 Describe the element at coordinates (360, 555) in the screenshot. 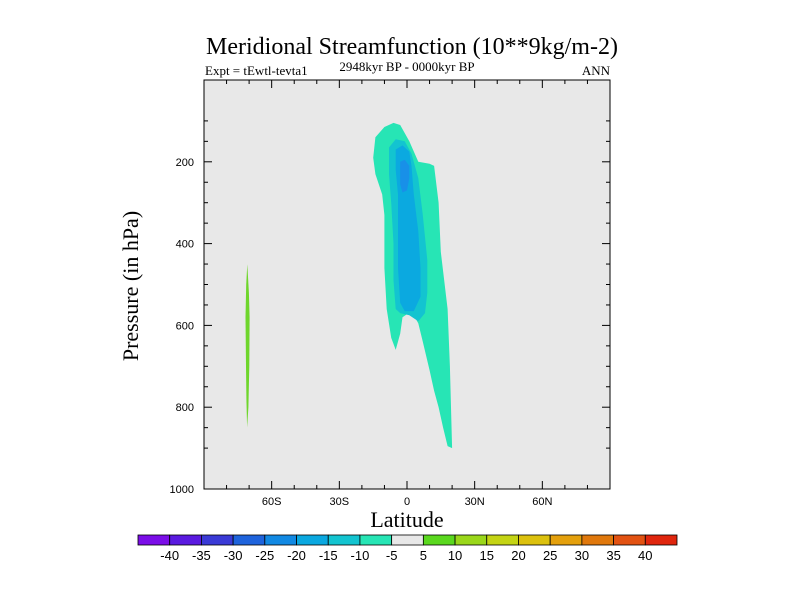

I see `colorbar-label: -10` at that location.